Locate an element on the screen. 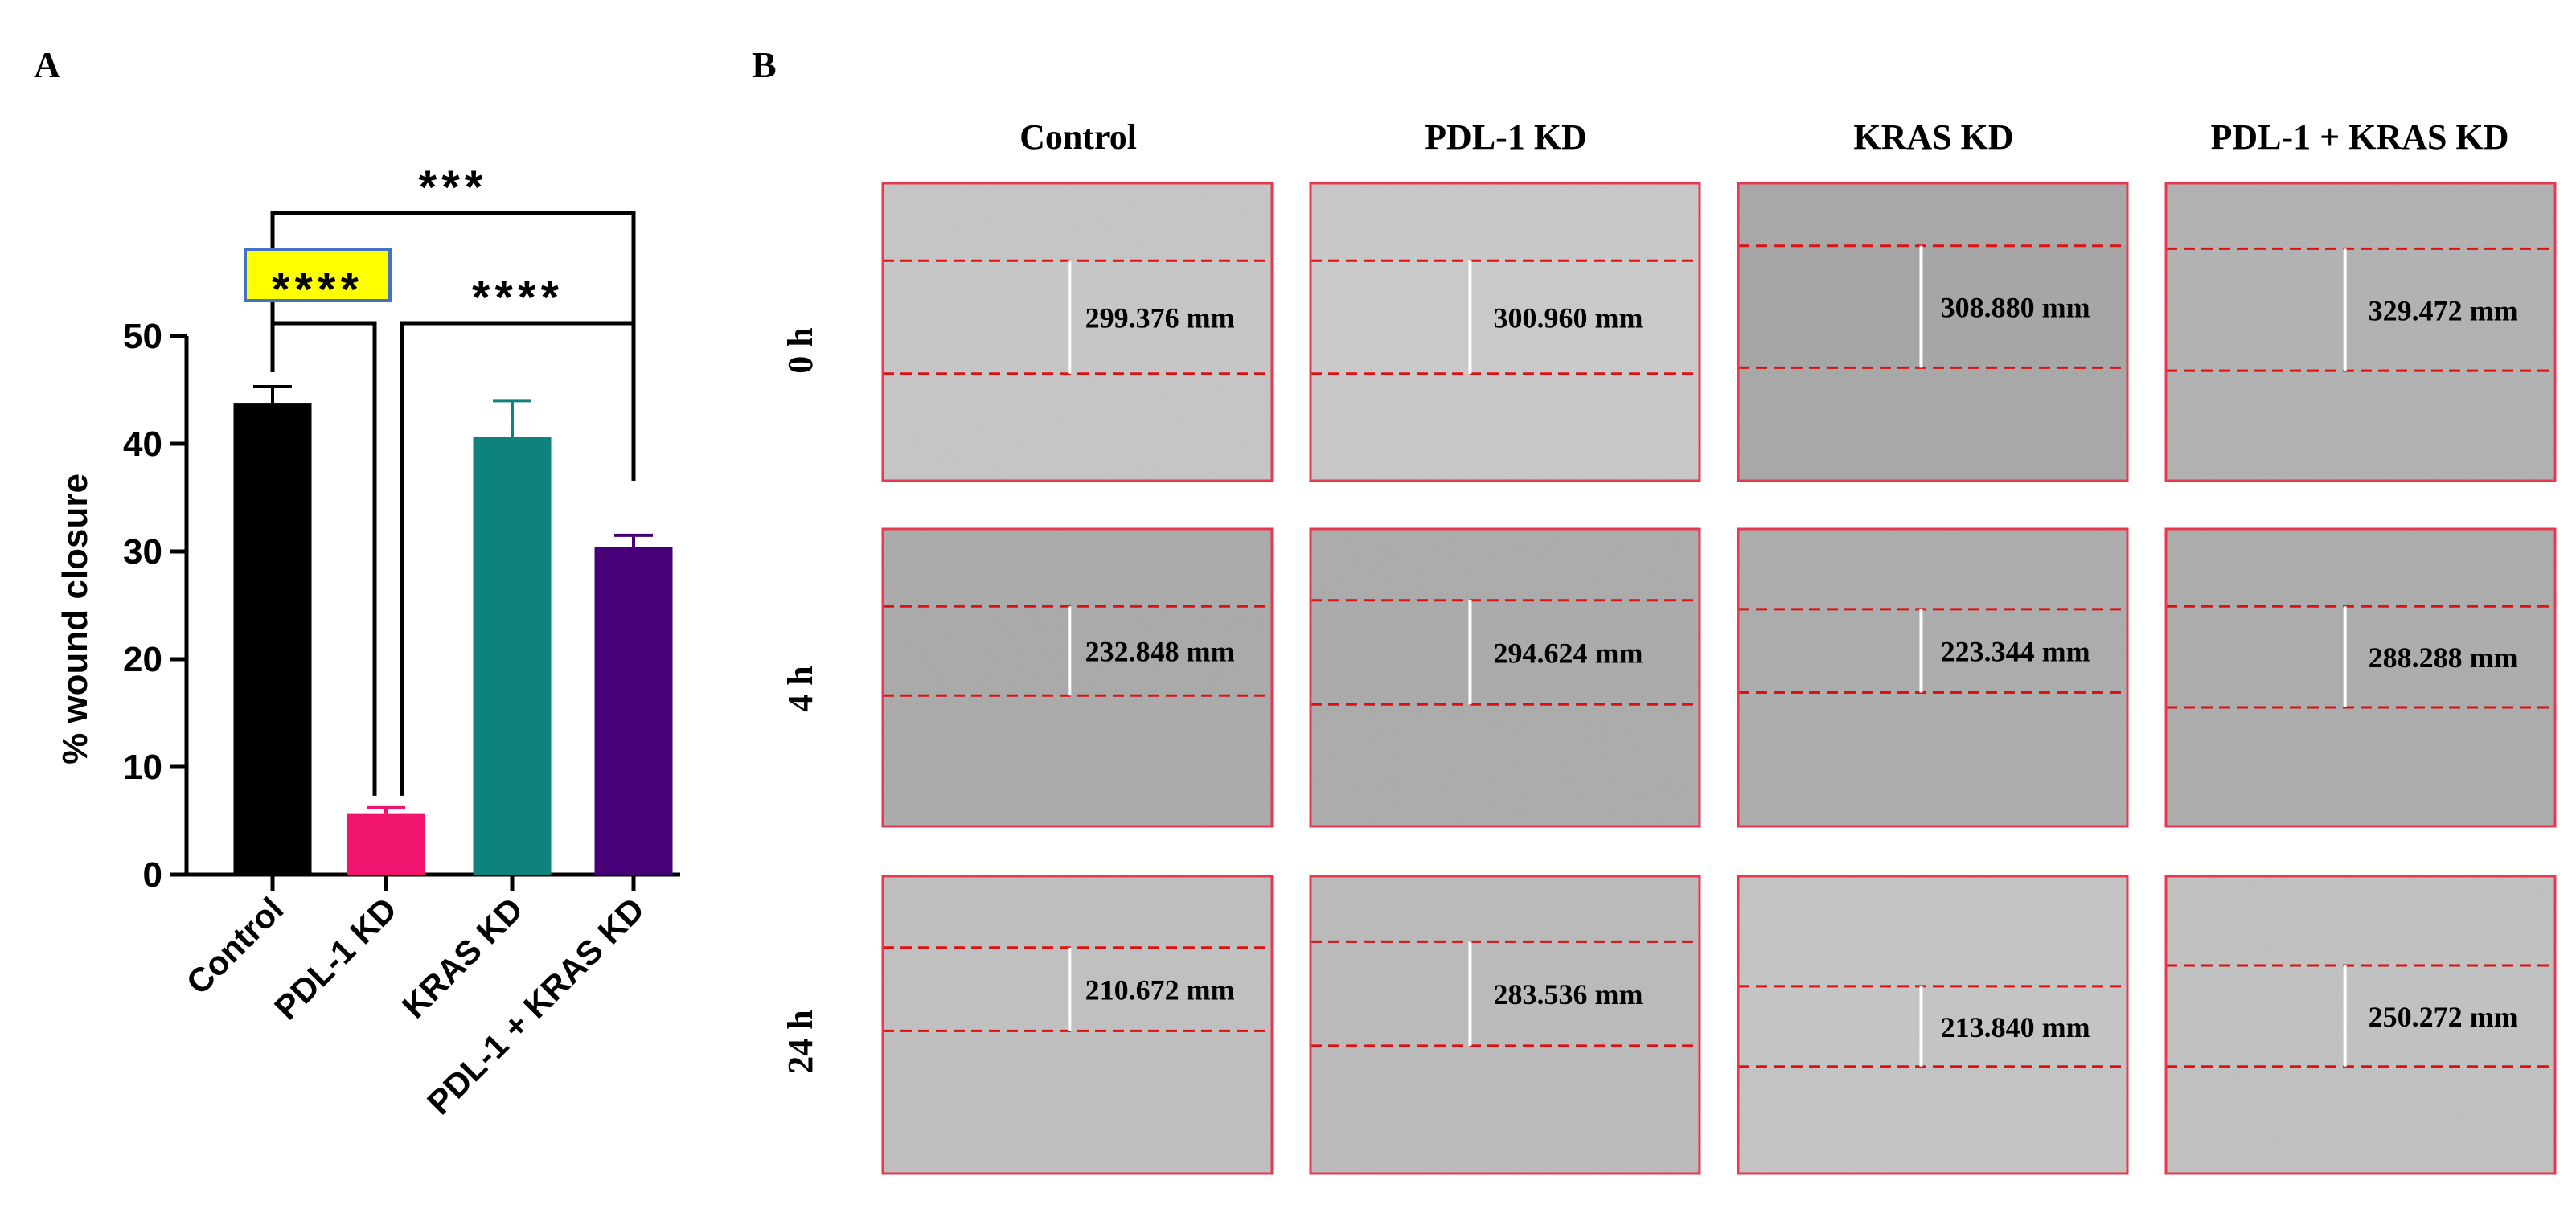  micrograph-panel: 329.472 mm is located at coordinates (2360, 332).